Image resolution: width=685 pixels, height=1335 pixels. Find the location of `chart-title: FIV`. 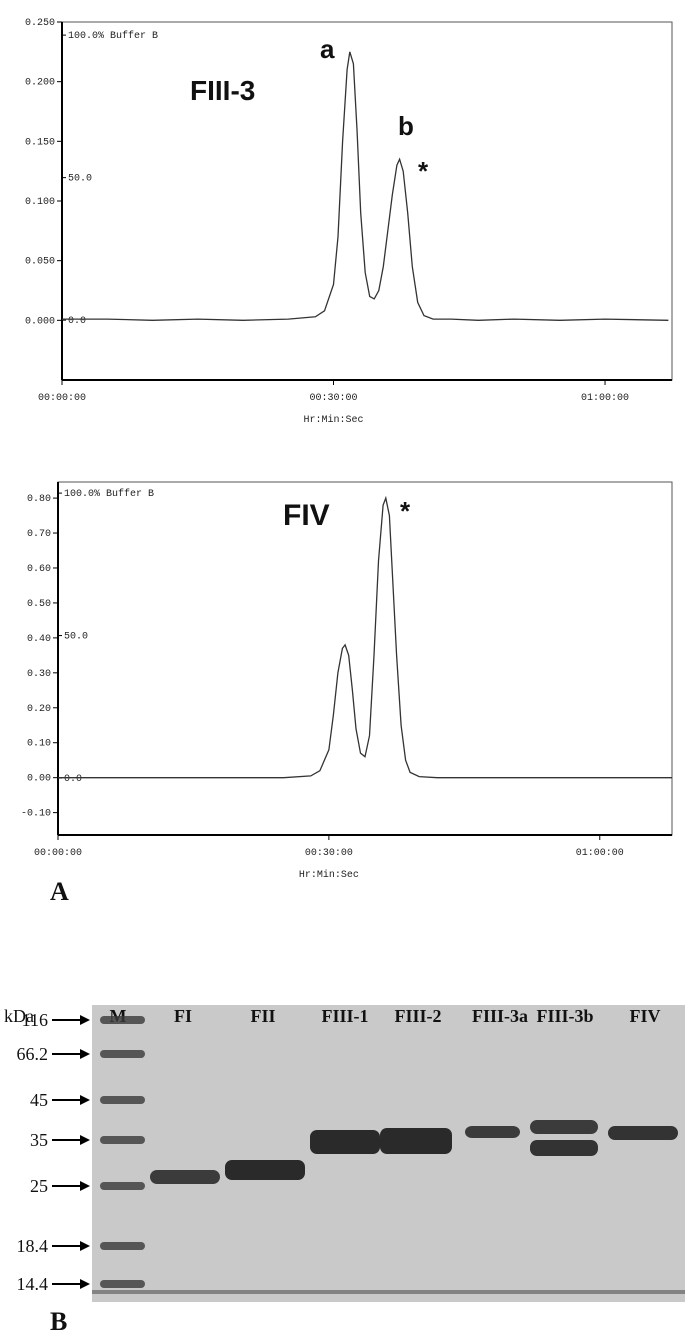

chart-title: FIV is located at coordinates (306, 515).